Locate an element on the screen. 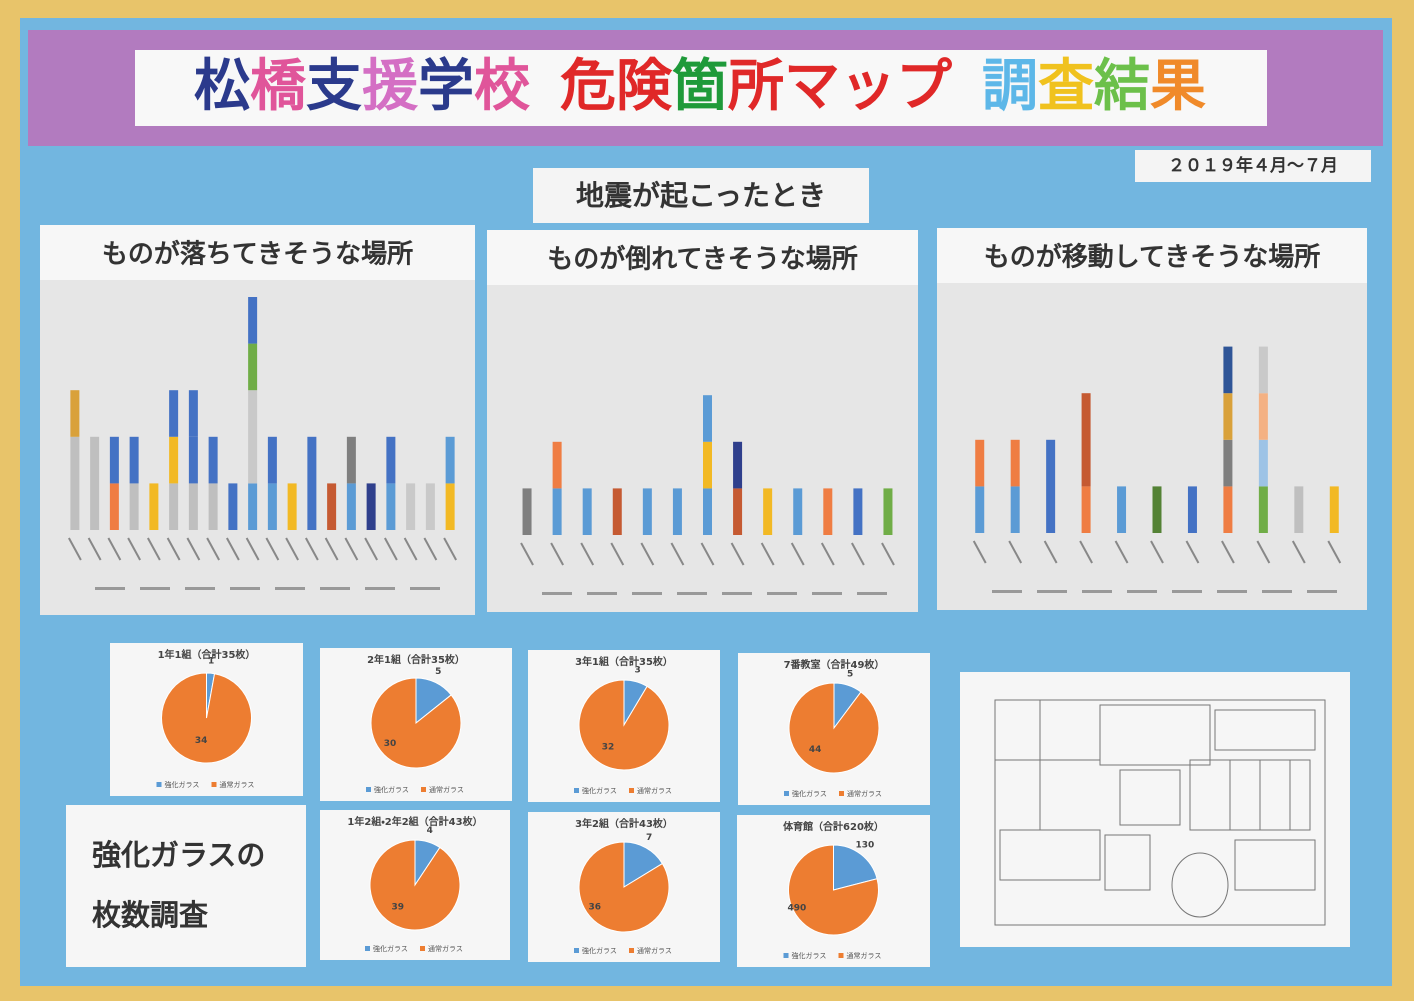  pie-value-label: 490 is located at coordinates (796, 909).